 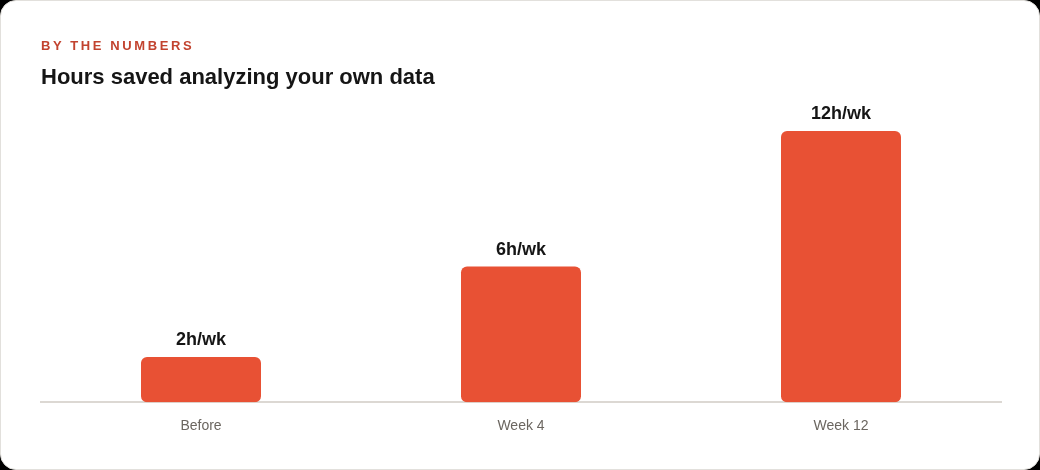 What do you see at coordinates (521, 248) in the screenshot?
I see `data-label: 6h/wk` at bounding box center [521, 248].